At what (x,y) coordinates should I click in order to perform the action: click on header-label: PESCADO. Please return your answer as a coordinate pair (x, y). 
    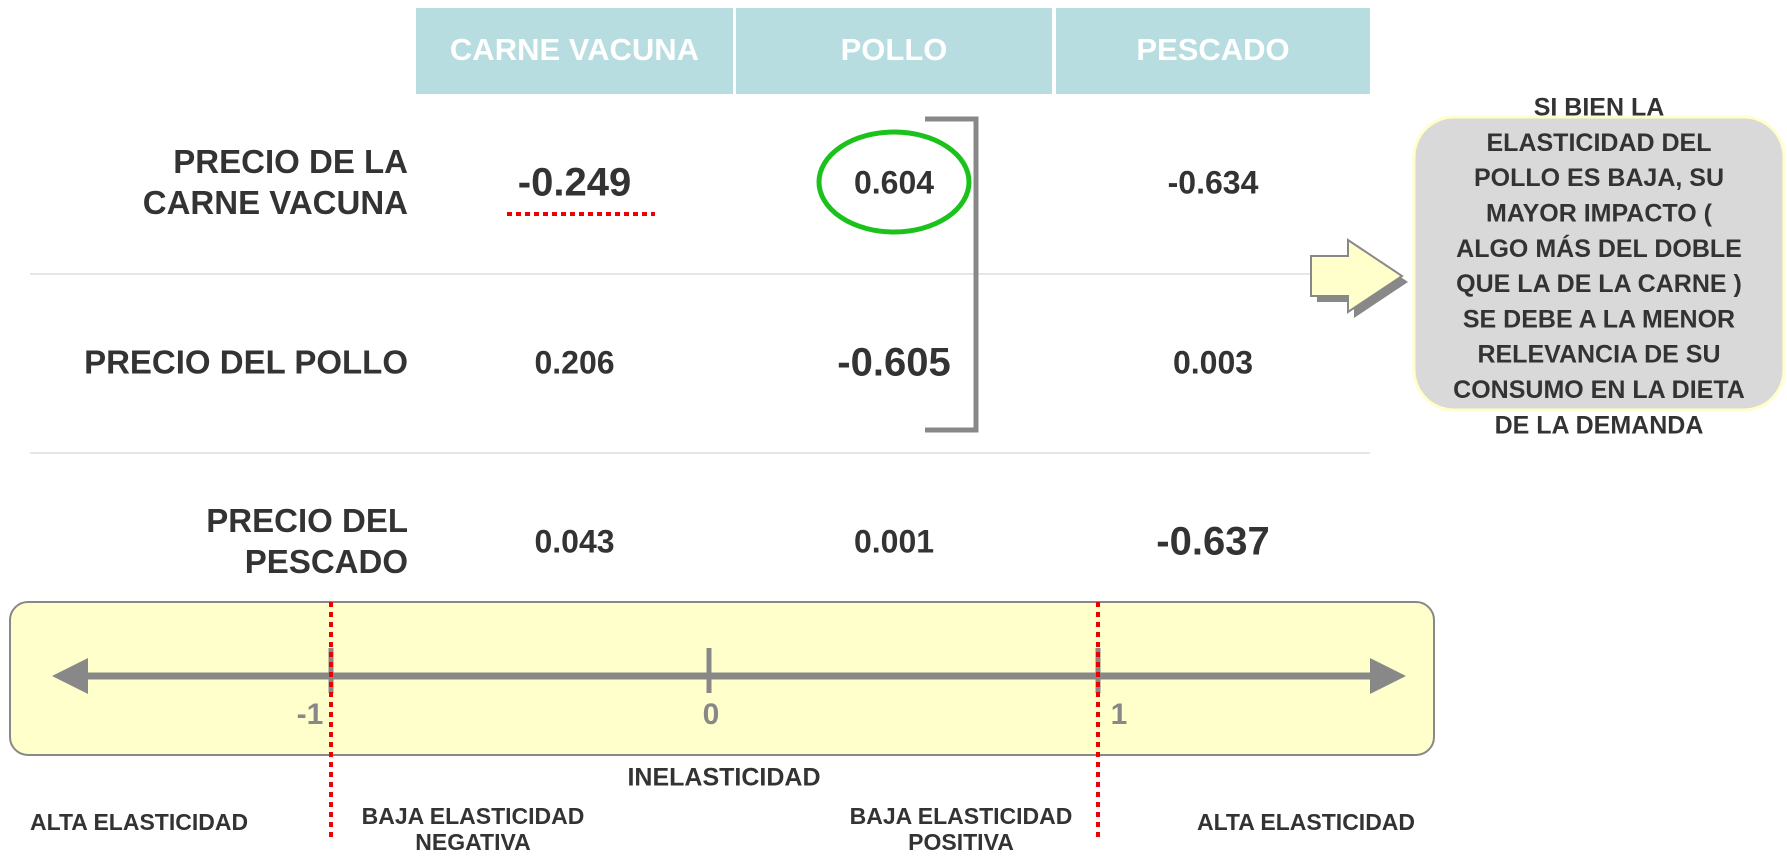
    Looking at the image, I should click on (1212, 49).